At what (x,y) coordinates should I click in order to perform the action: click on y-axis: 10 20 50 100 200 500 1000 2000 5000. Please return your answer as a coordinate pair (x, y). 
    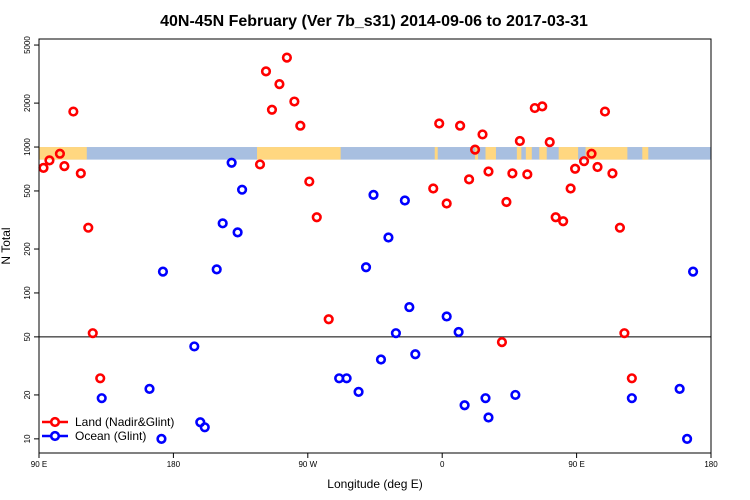
    Looking at the image, I should click on (31, 239).